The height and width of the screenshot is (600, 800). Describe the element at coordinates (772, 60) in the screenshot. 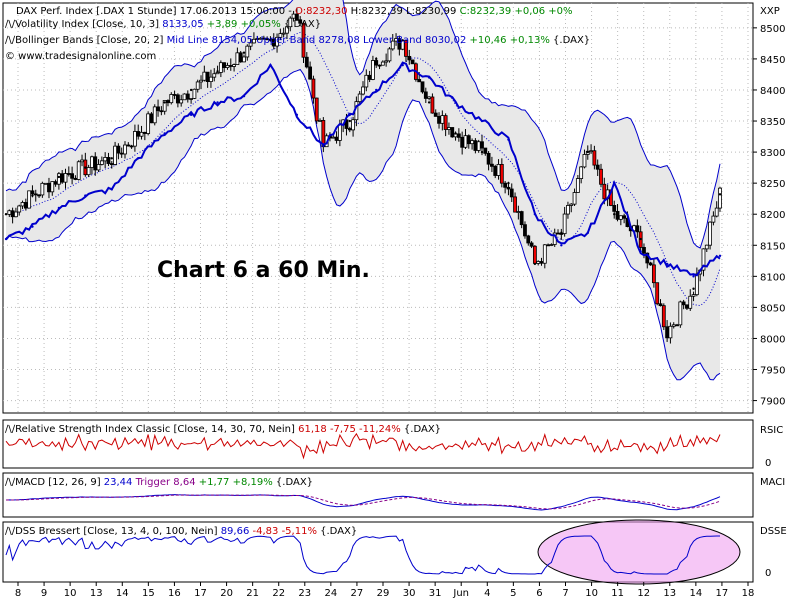

I see `y-tick-label: 8450` at that location.